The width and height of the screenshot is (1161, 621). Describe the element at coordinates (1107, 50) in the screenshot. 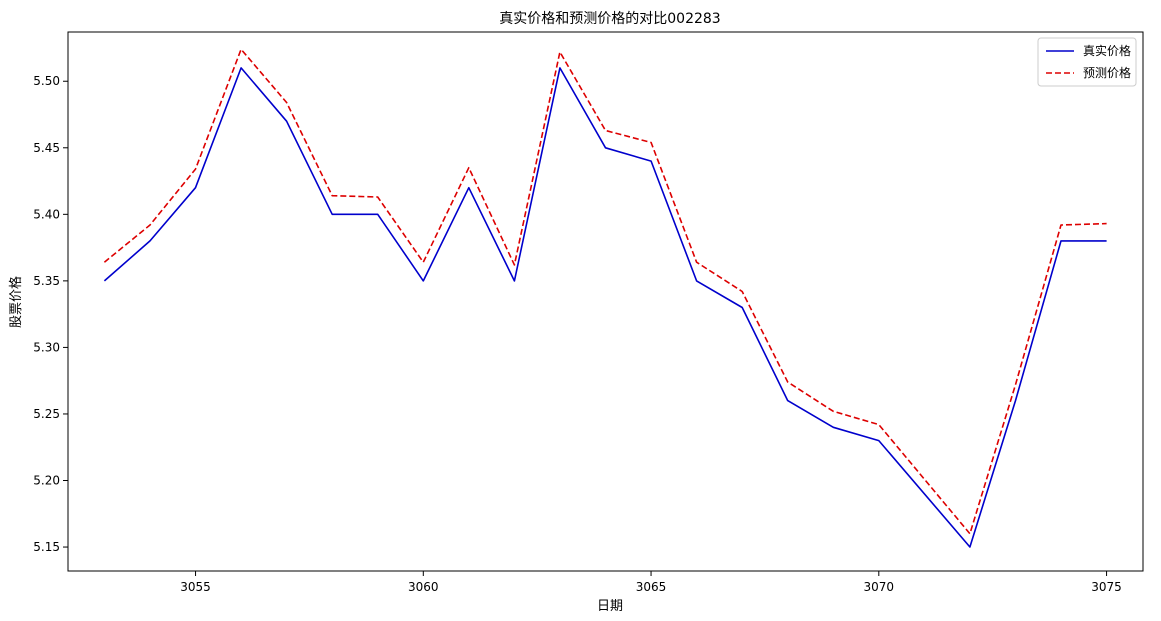

I see `legend-entry: 真实价格` at that location.